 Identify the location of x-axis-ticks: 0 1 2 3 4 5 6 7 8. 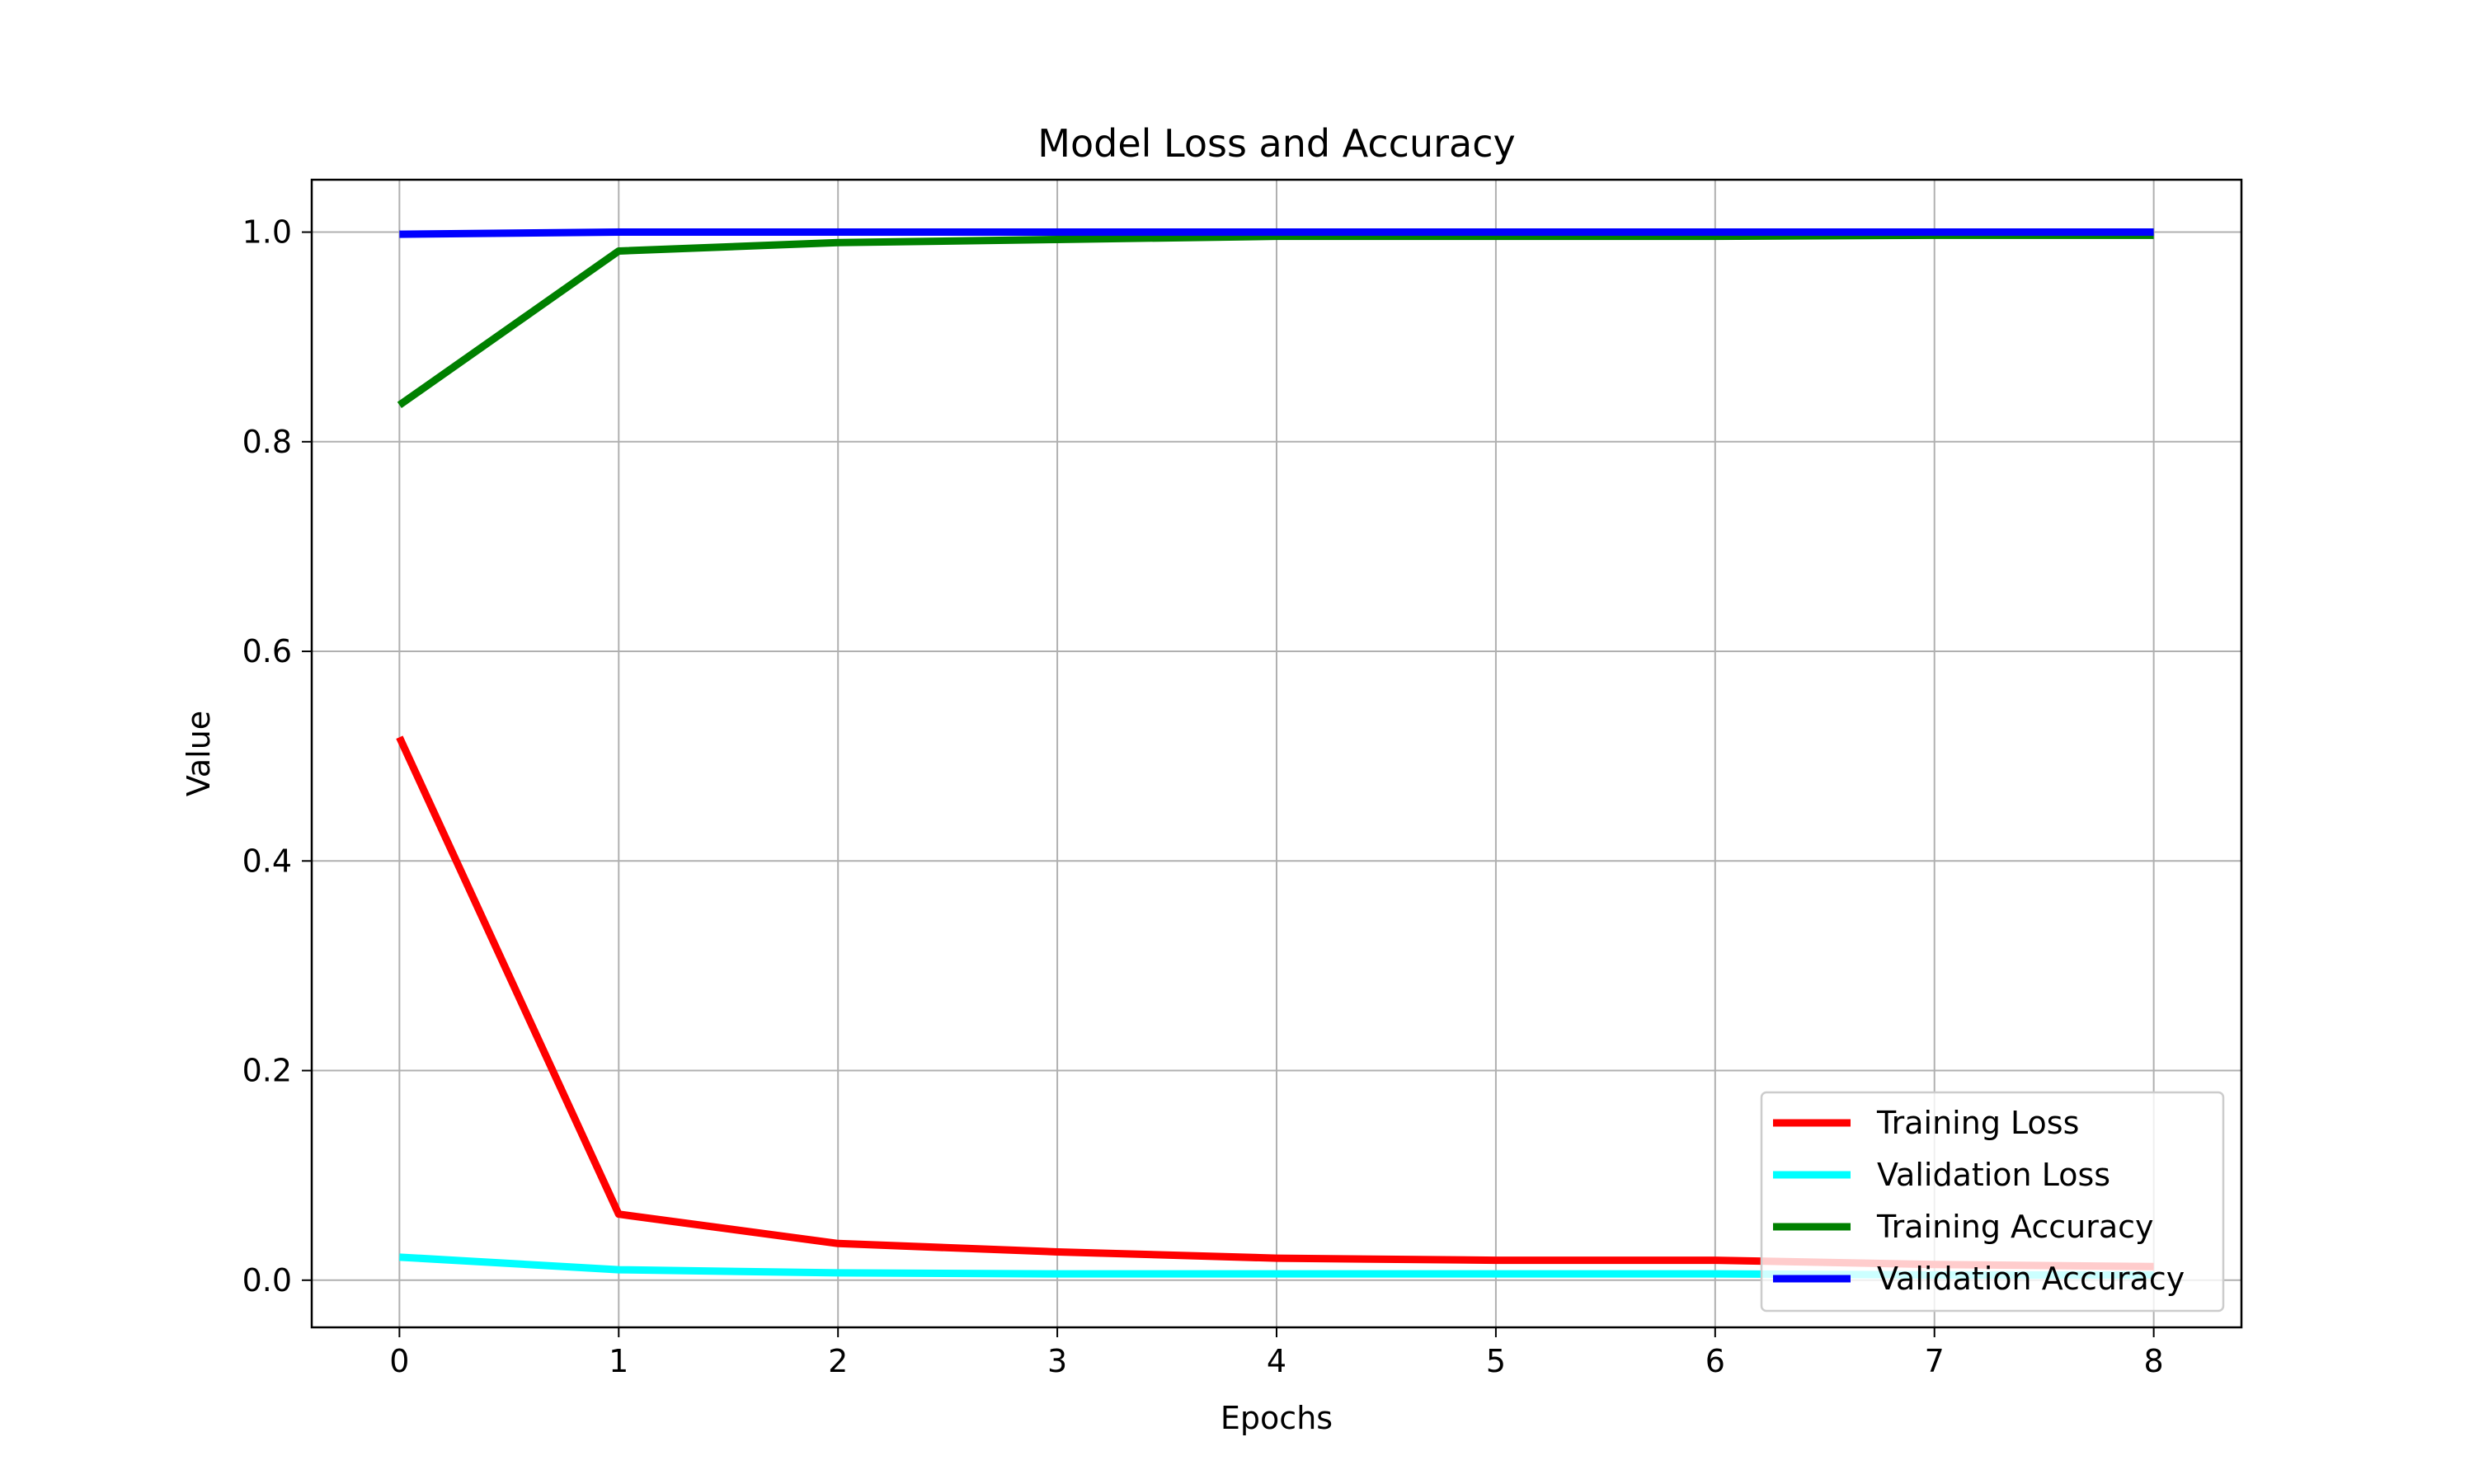
(1276, 1353).